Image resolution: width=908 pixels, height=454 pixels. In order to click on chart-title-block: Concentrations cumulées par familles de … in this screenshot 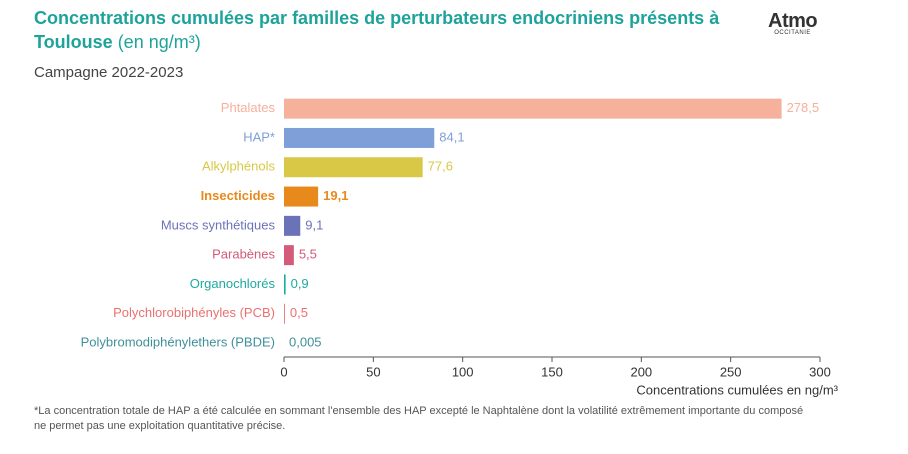, I will do `click(394, 30)`.